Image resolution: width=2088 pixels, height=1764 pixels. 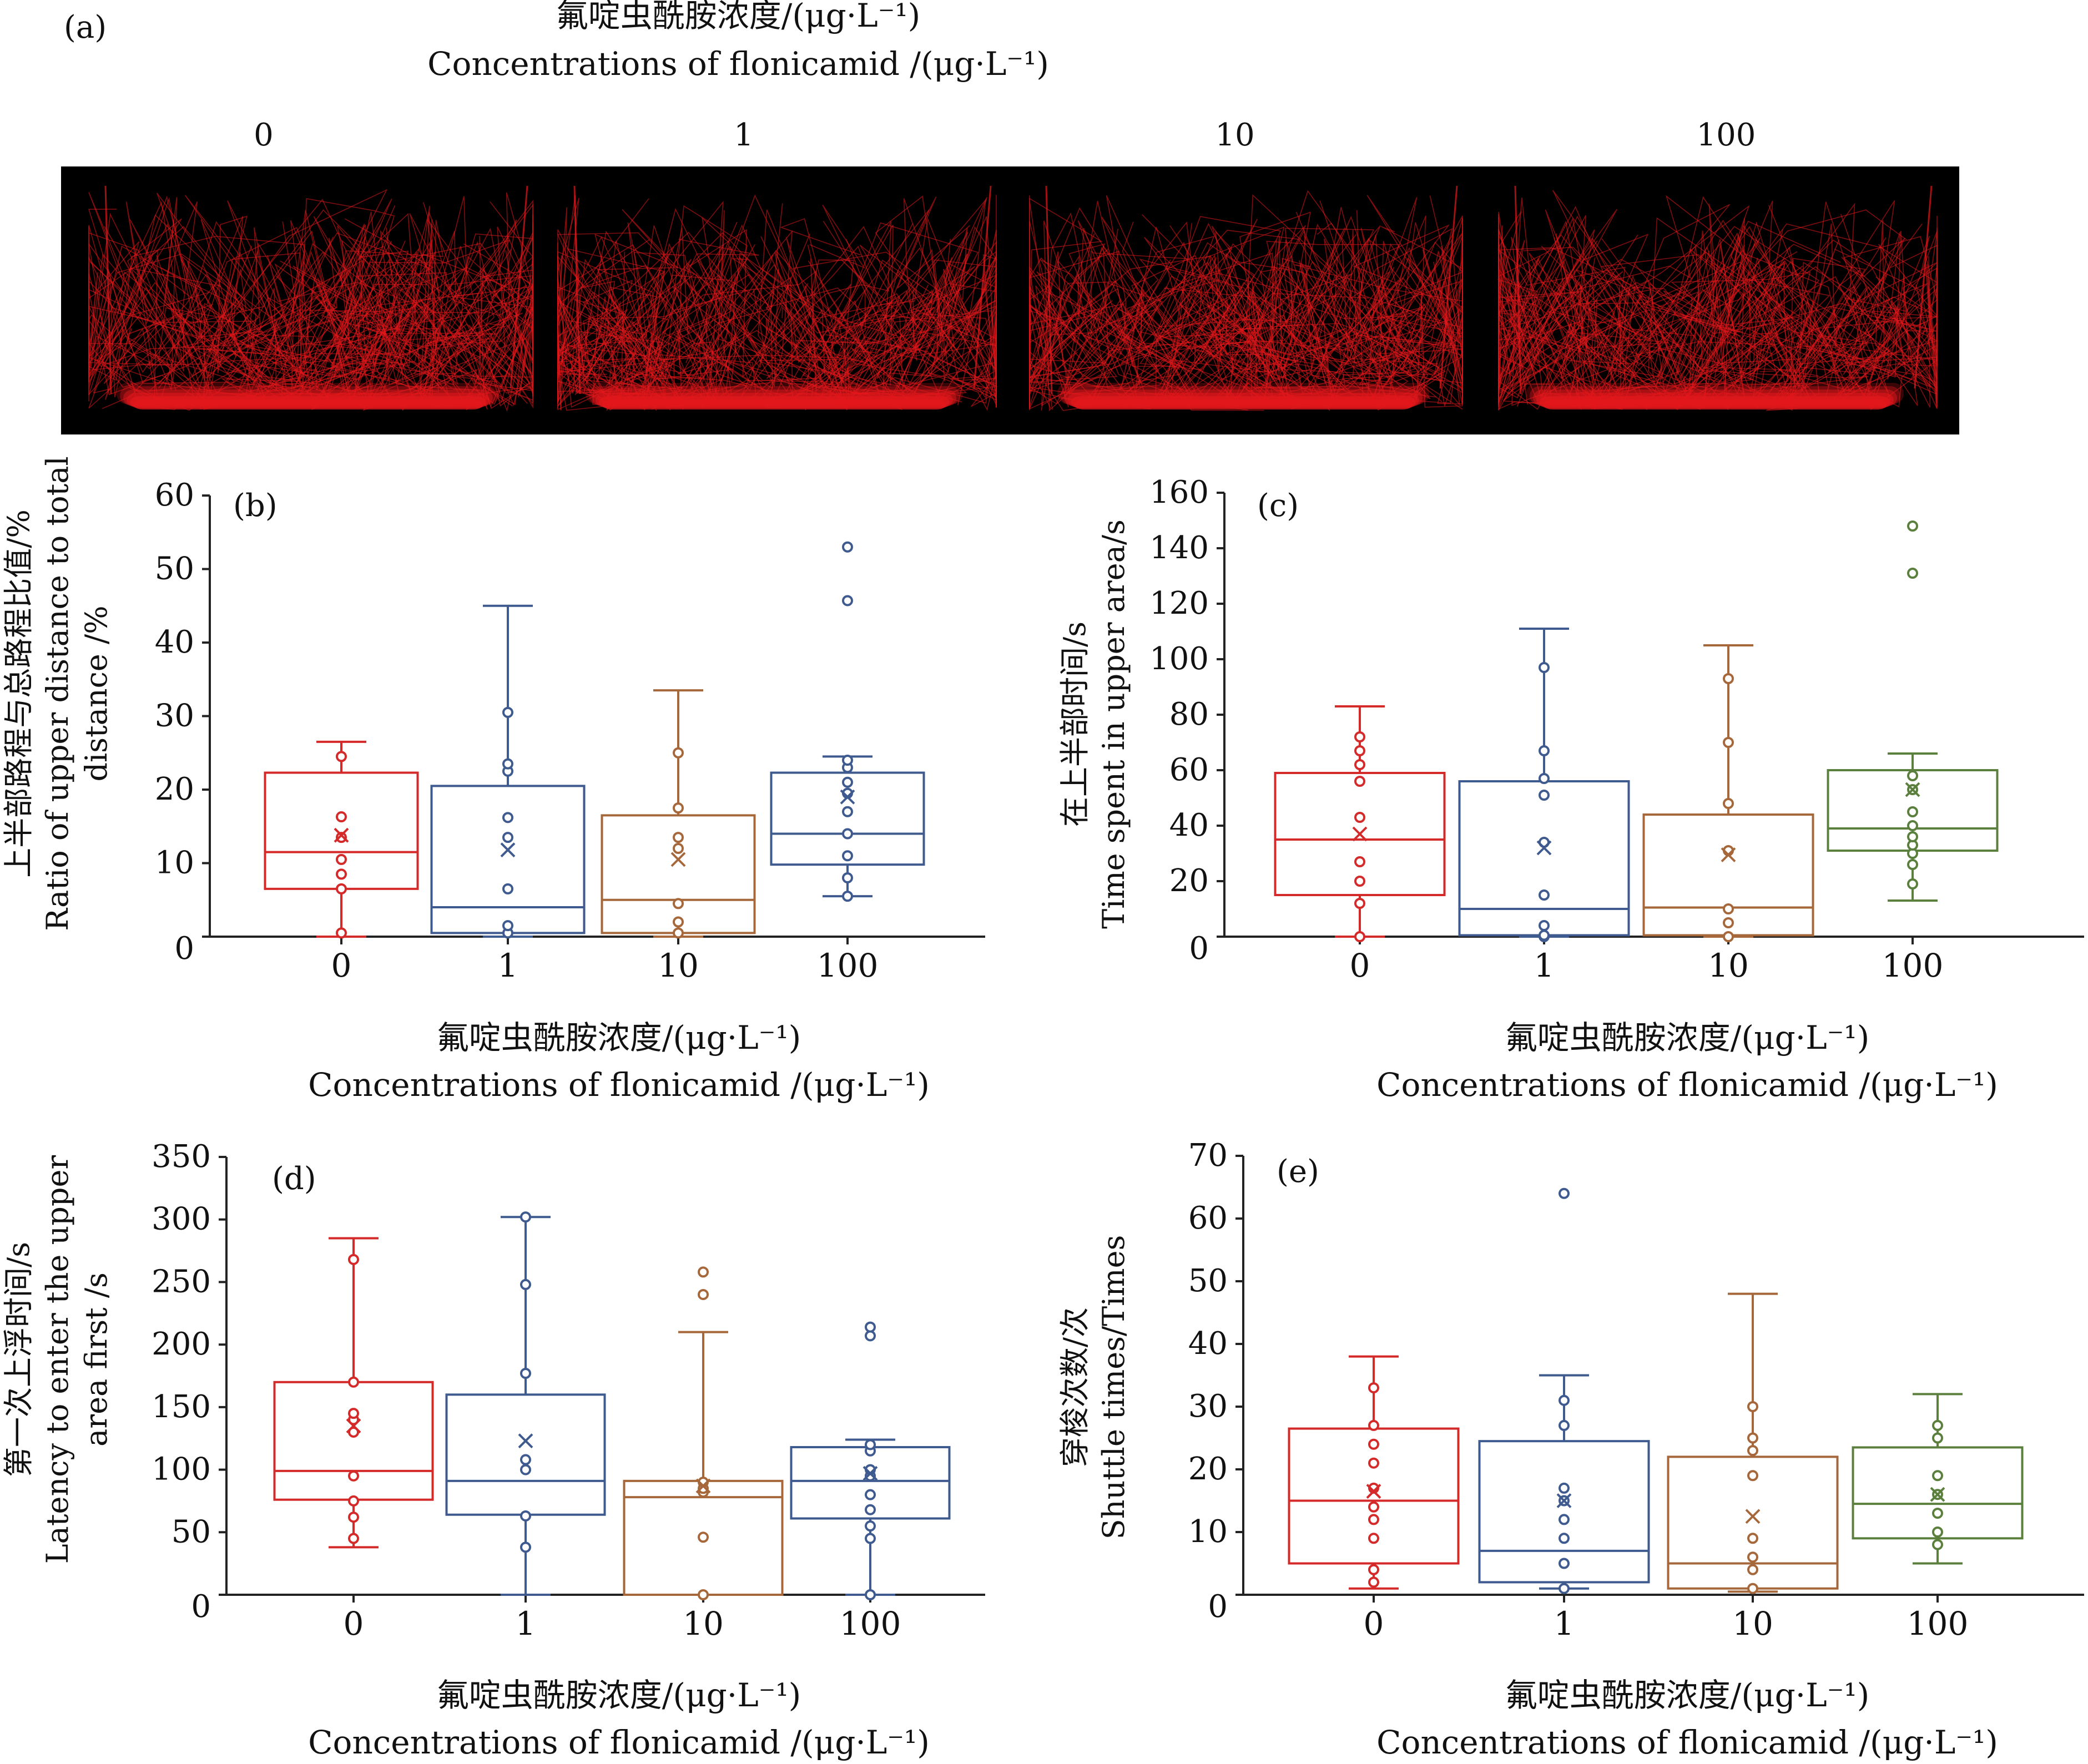 What do you see at coordinates (1208, 1469) in the screenshot?
I see `panel-e-y-tick-label: 20` at bounding box center [1208, 1469].